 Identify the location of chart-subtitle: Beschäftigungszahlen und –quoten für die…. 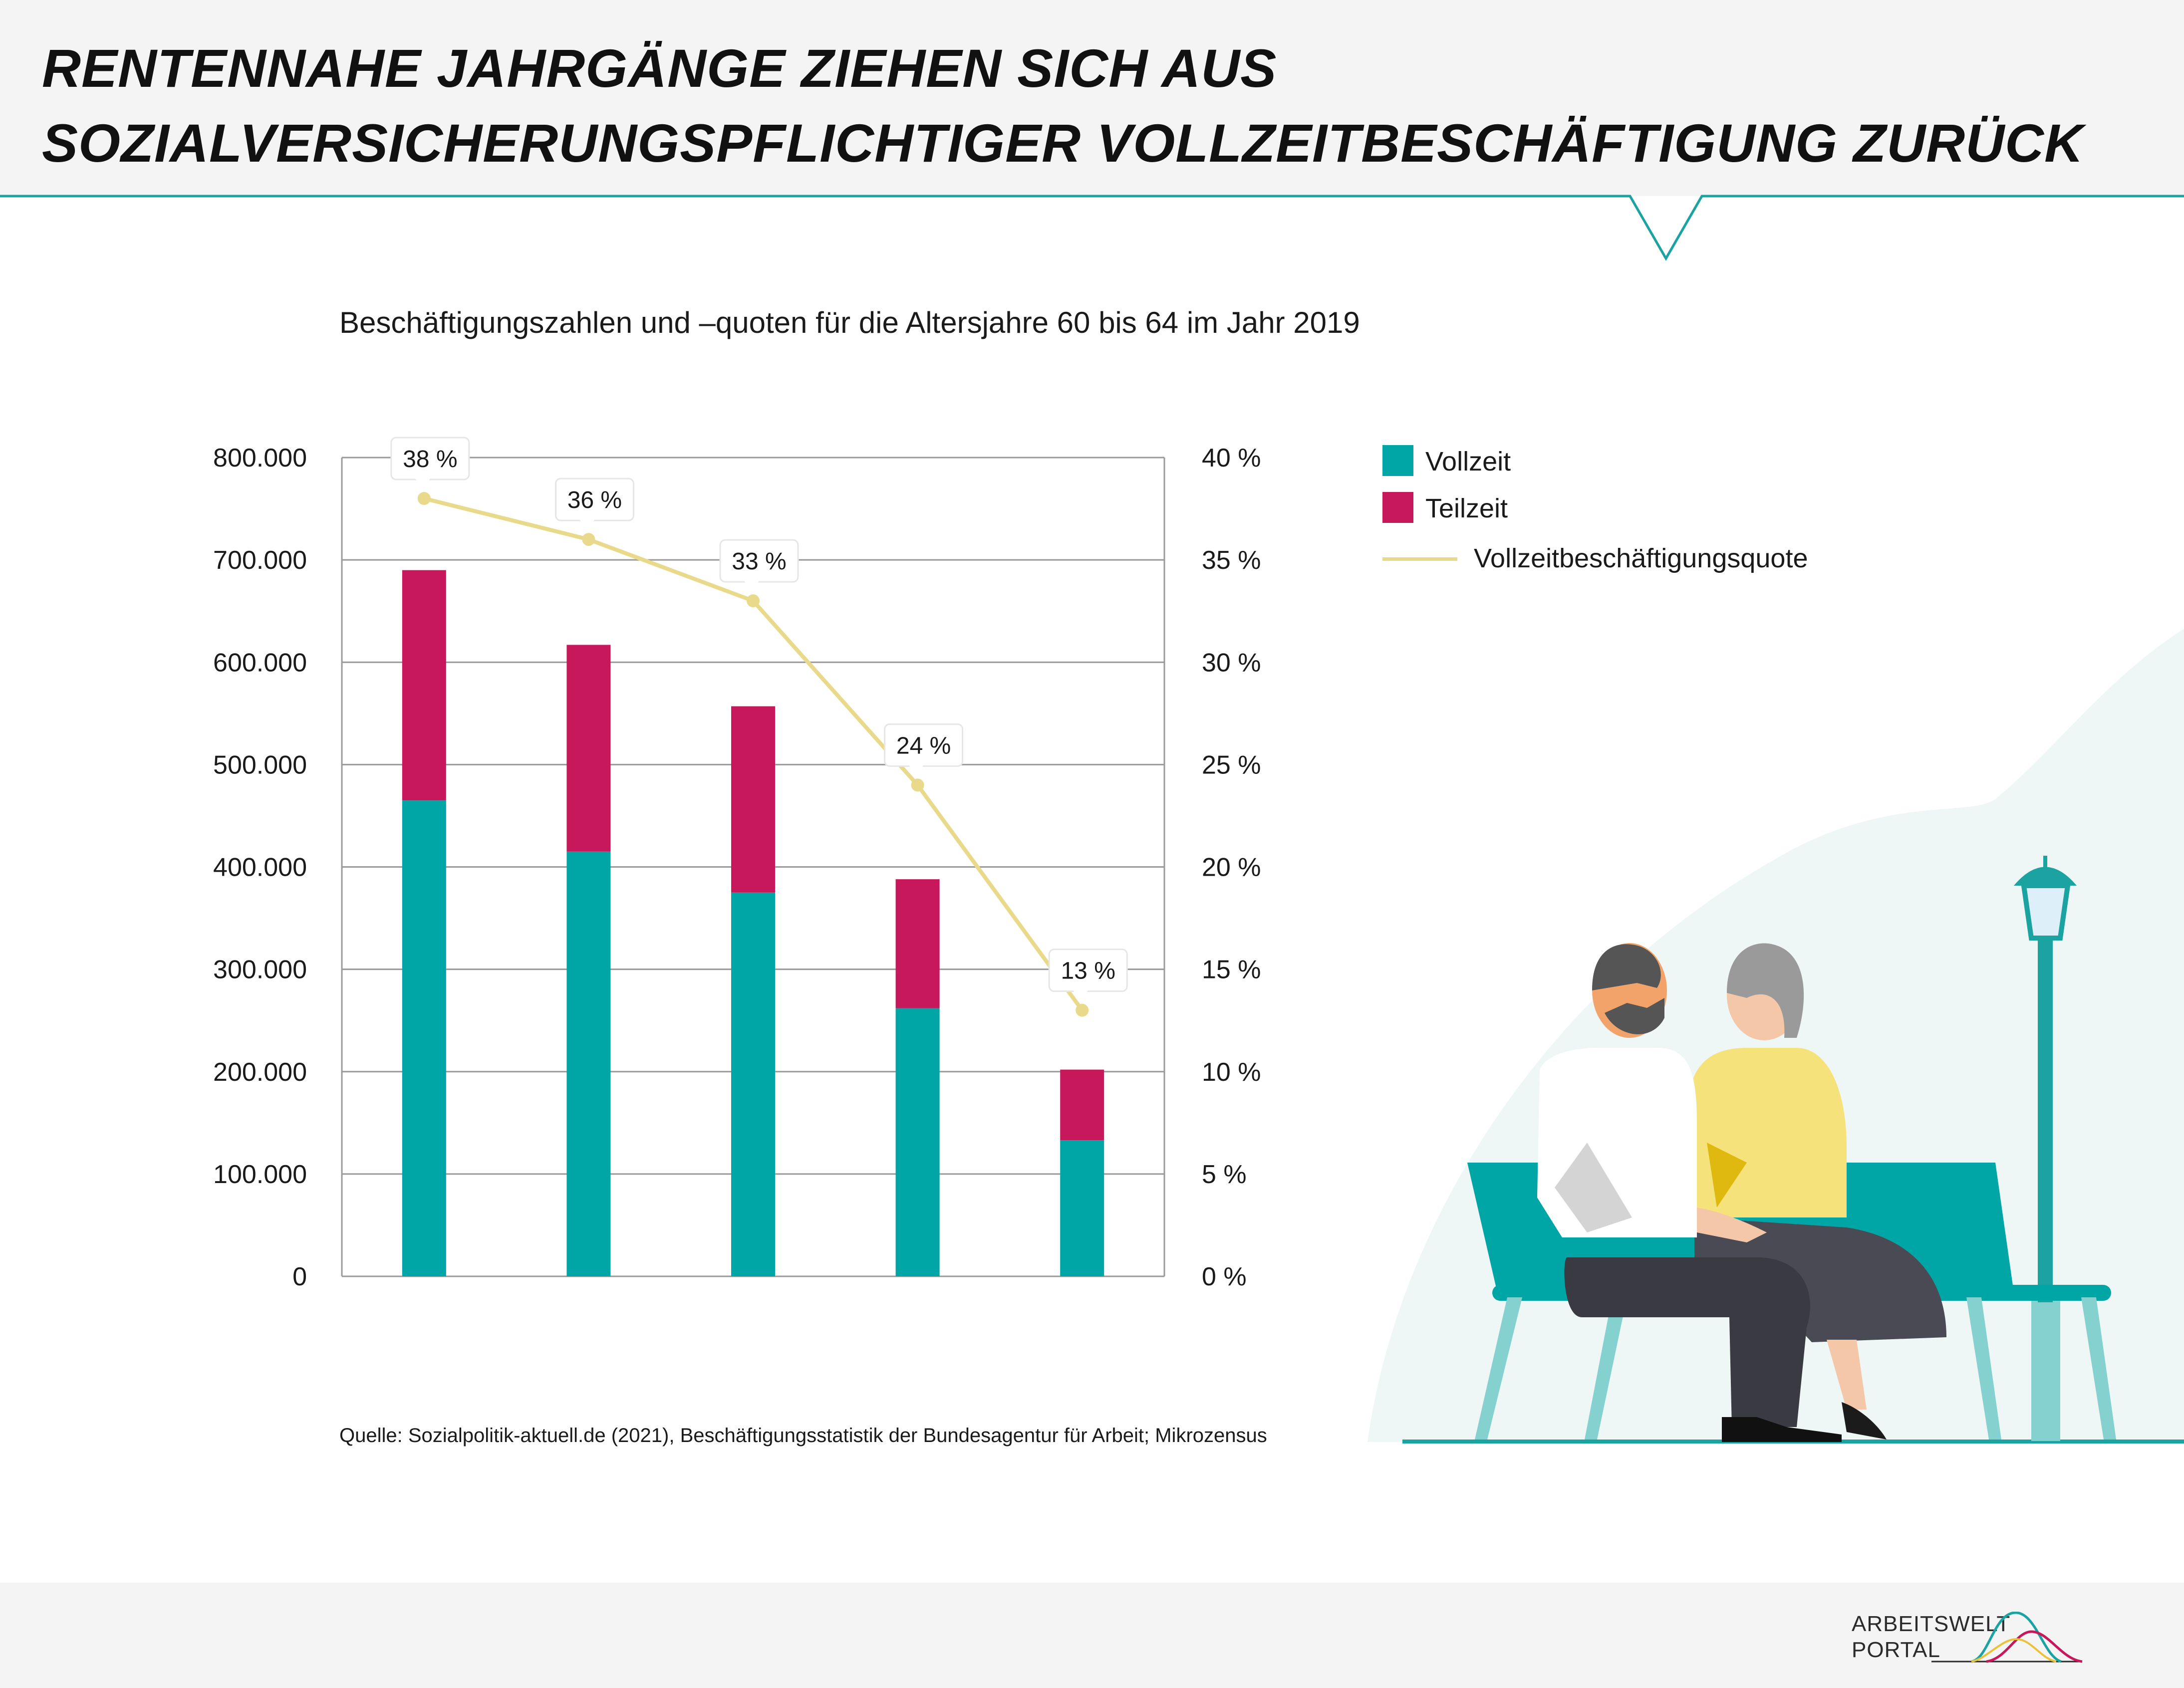
(849, 322).